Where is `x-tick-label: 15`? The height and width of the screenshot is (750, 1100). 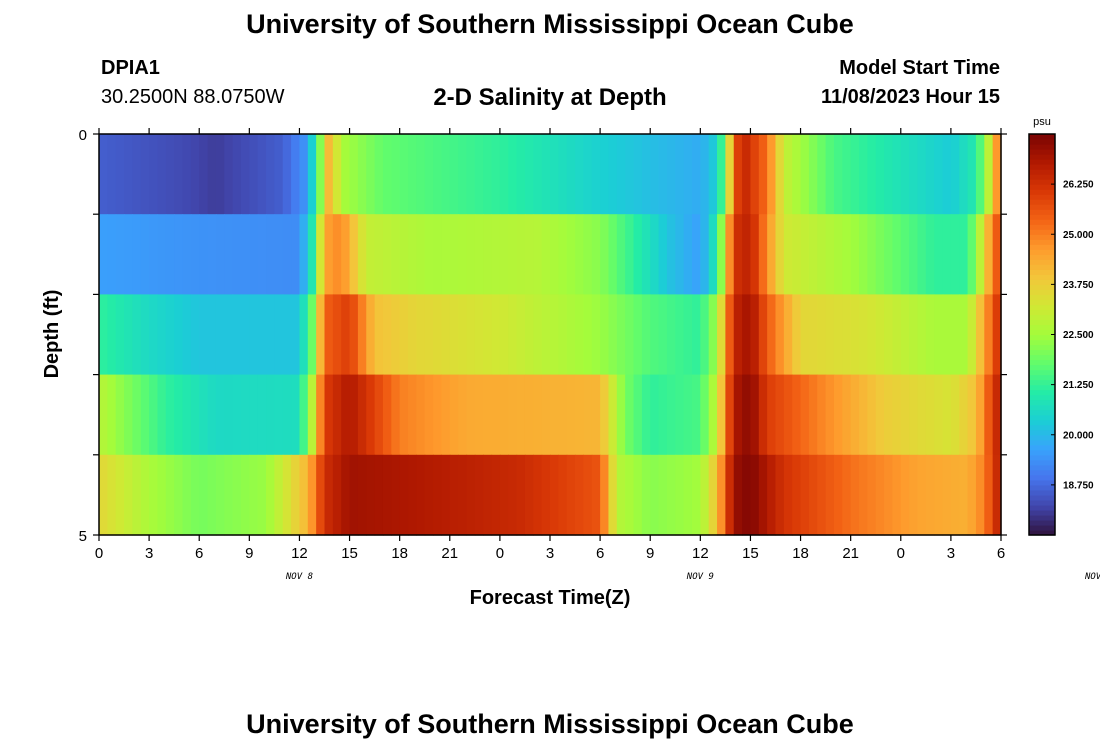 x-tick-label: 15 is located at coordinates (750, 553).